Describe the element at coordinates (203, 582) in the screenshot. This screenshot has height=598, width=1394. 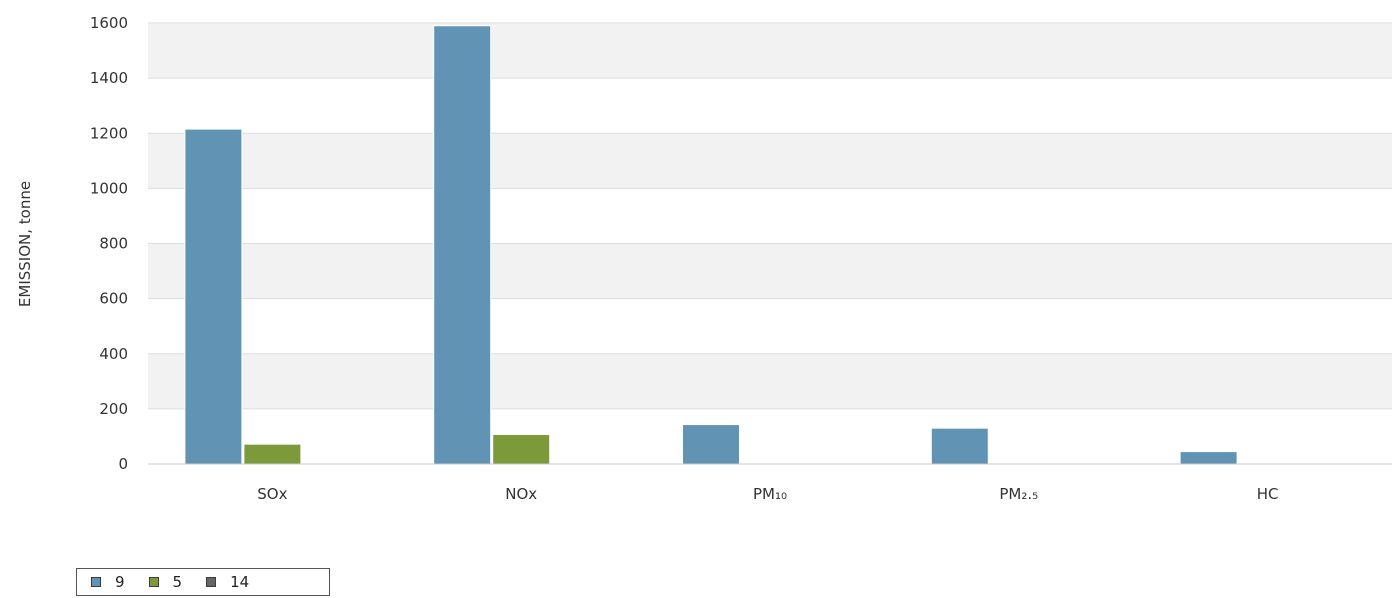
I see `legend: 9 5 14` at that location.